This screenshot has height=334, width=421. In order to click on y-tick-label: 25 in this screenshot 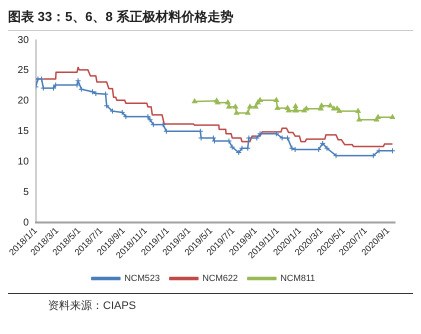, I will do `click(24, 70)`.